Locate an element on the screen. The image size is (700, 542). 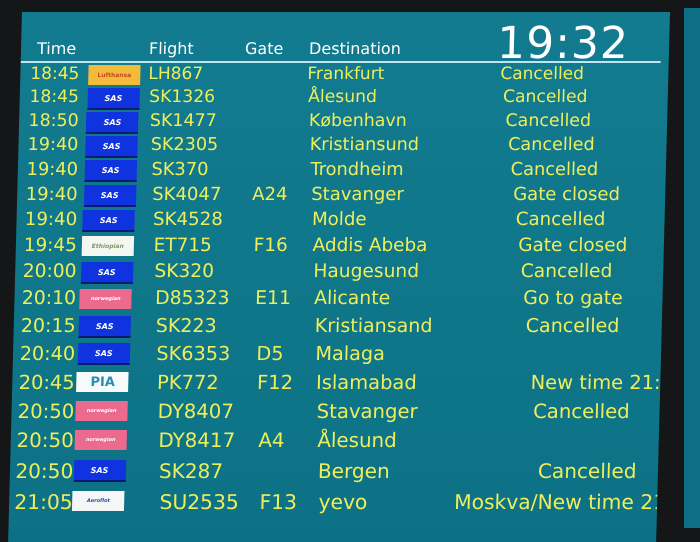
flight-number: SK287 is located at coordinates (191, 471).